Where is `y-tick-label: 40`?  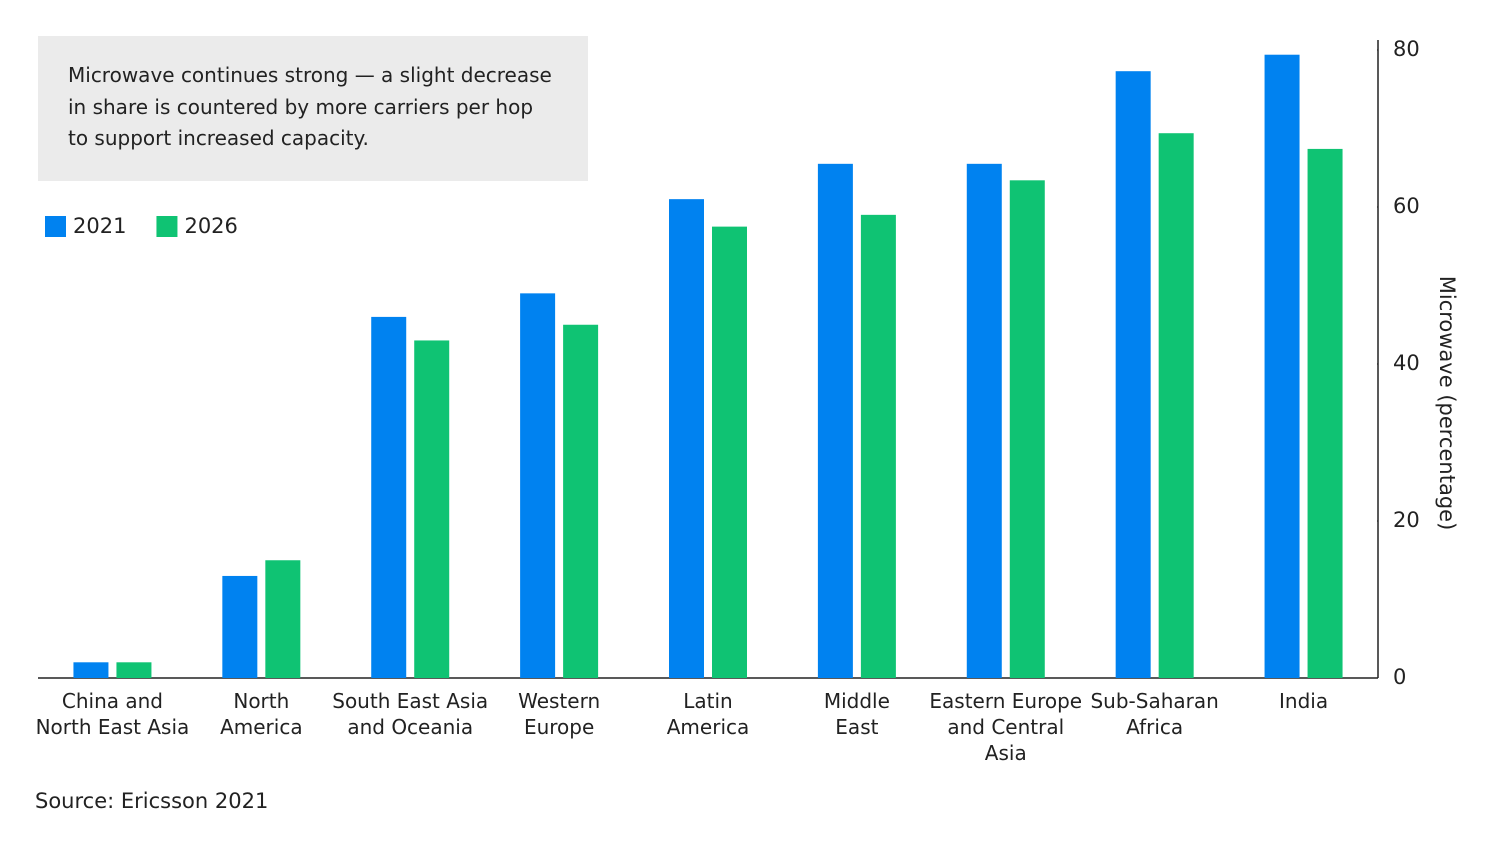 y-tick-label: 40 is located at coordinates (1406, 363).